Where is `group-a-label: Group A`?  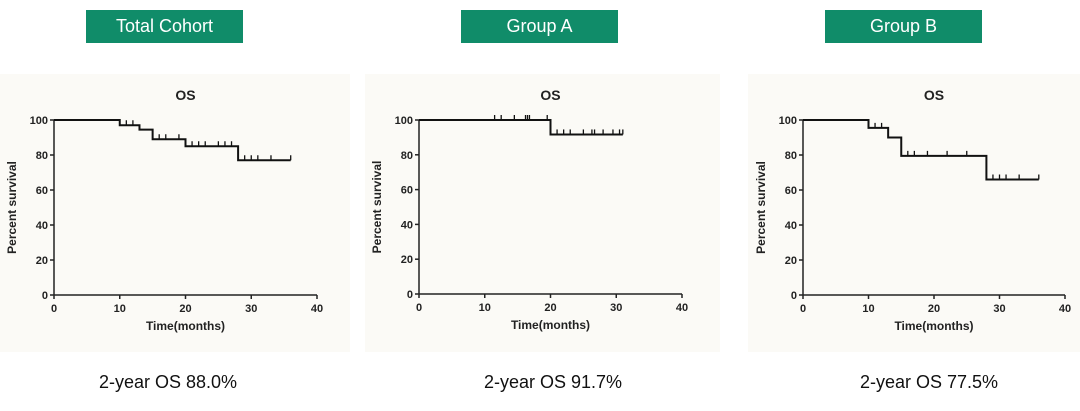 group-a-label: Group A is located at coordinates (539, 26).